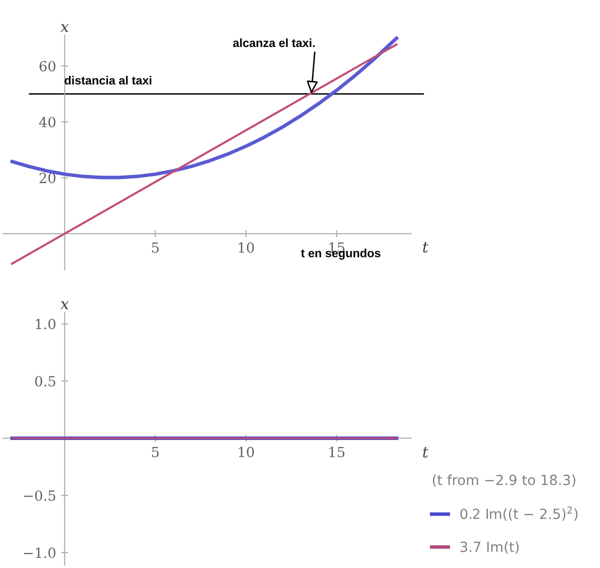  I want to click on y-tick-label: 0.5, so click(45, 381).